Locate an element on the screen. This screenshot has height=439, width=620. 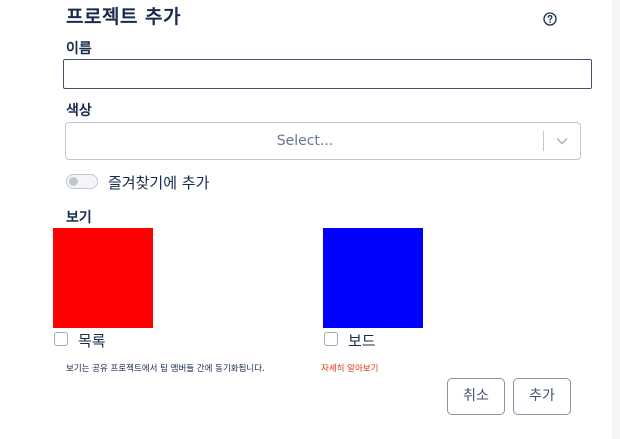
board-view-checkbox is located at coordinates (331, 339).